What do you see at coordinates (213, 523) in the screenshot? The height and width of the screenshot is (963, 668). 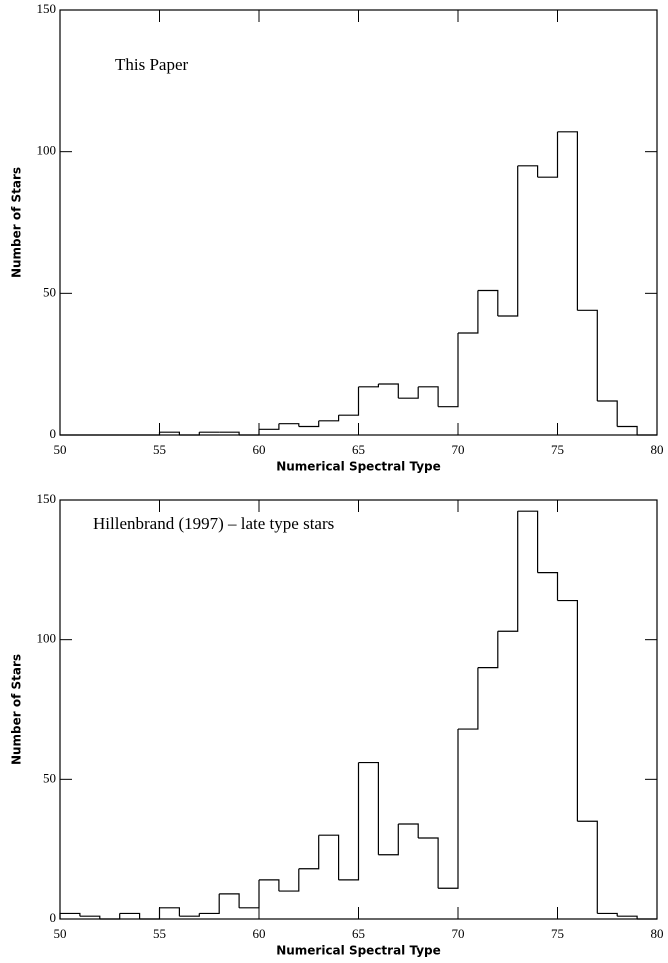 I see `annotation: Hillenbrand (1997) – late type stars` at bounding box center [213, 523].